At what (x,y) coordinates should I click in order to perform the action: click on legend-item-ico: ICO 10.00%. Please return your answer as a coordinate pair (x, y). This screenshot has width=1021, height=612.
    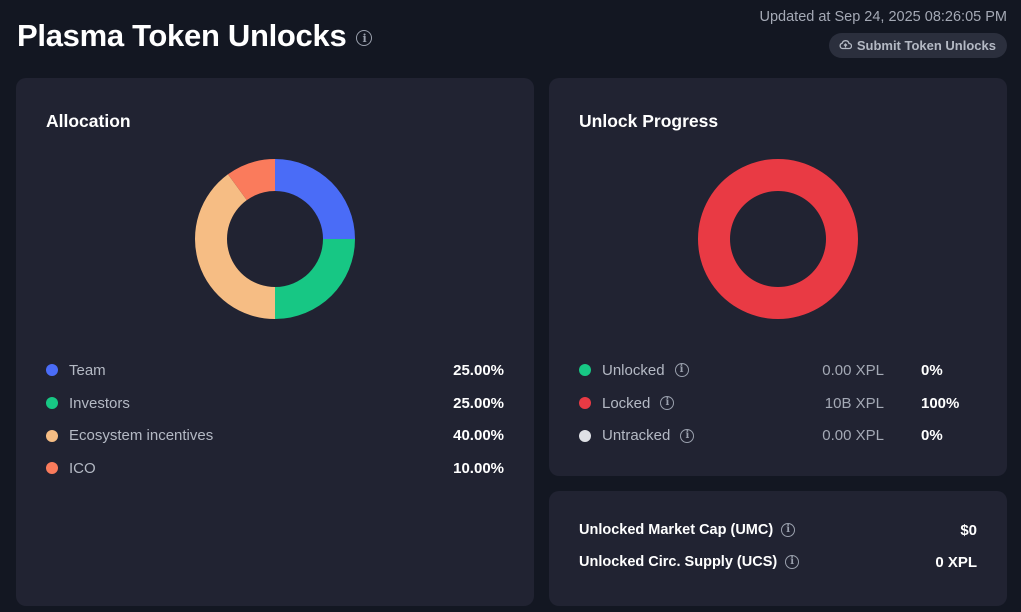
    Looking at the image, I should click on (275, 468).